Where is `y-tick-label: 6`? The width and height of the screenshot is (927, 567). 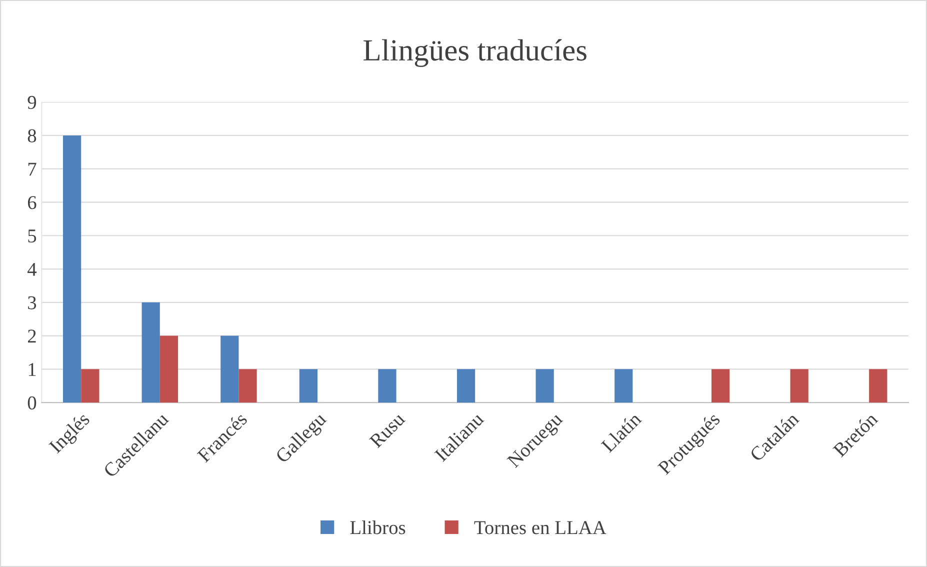 y-tick-label: 6 is located at coordinates (32, 203).